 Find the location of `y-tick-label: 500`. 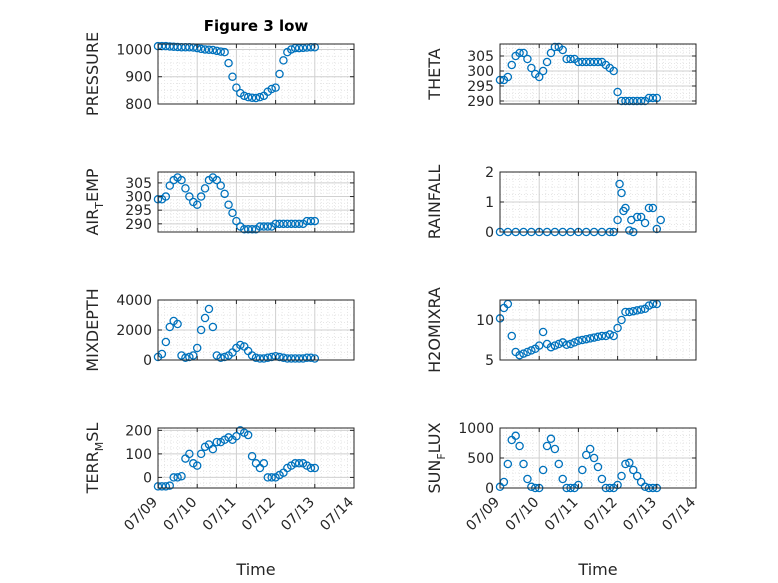

y-tick-label: 500 is located at coordinates (480, 459).